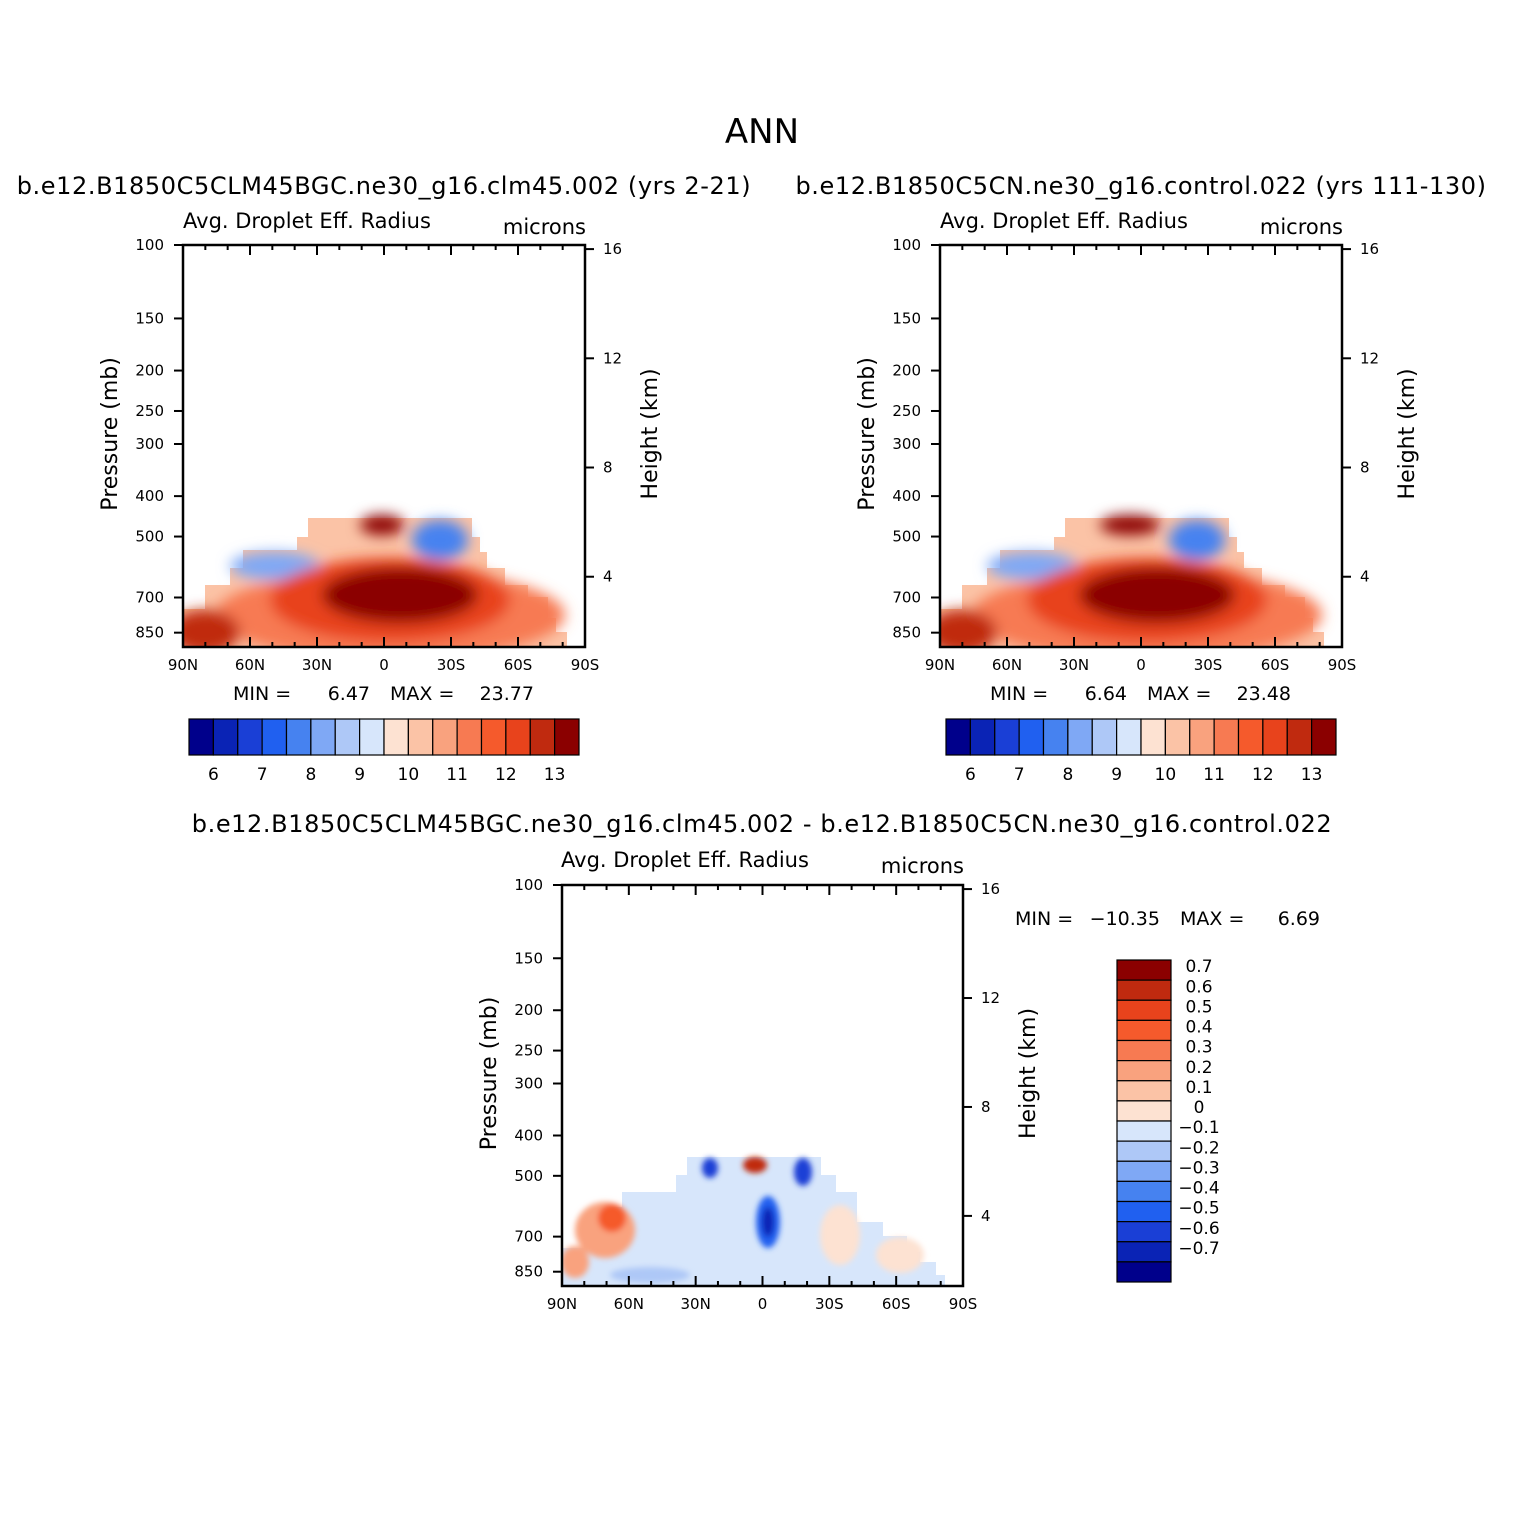 The image size is (1525, 1530). Describe the element at coordinates (317, 665) in the screenshot. I see `case1-xtick-label: 30N` at that location.